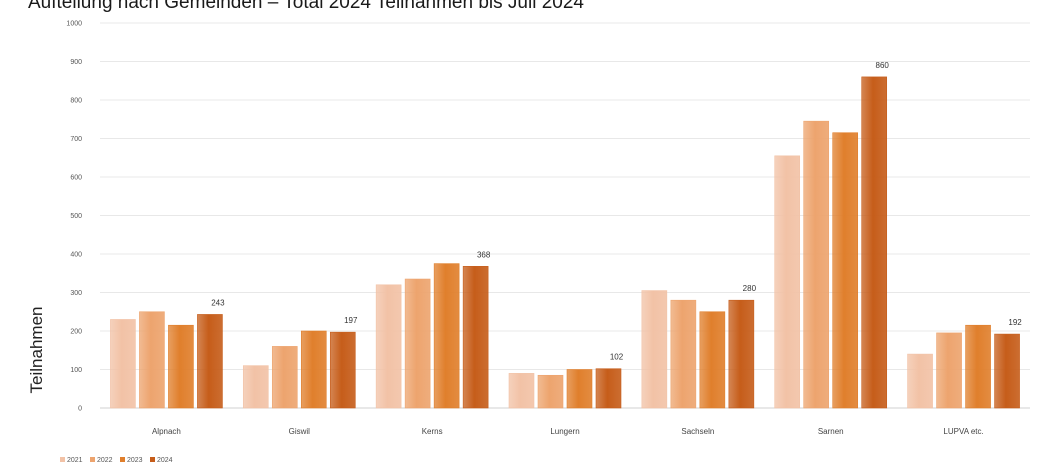 Image resolution: width=1052 pixels, height=469 pixels. Describe the element at coordinates (76, 139) in the screenshot. I see `y-tick-label: 700` at that location.